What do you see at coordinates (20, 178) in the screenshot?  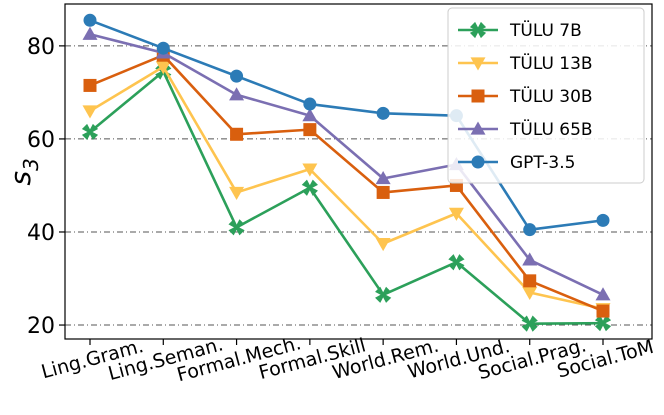 I see `y-axis-label-main: s` at bounding box center [20, 178].